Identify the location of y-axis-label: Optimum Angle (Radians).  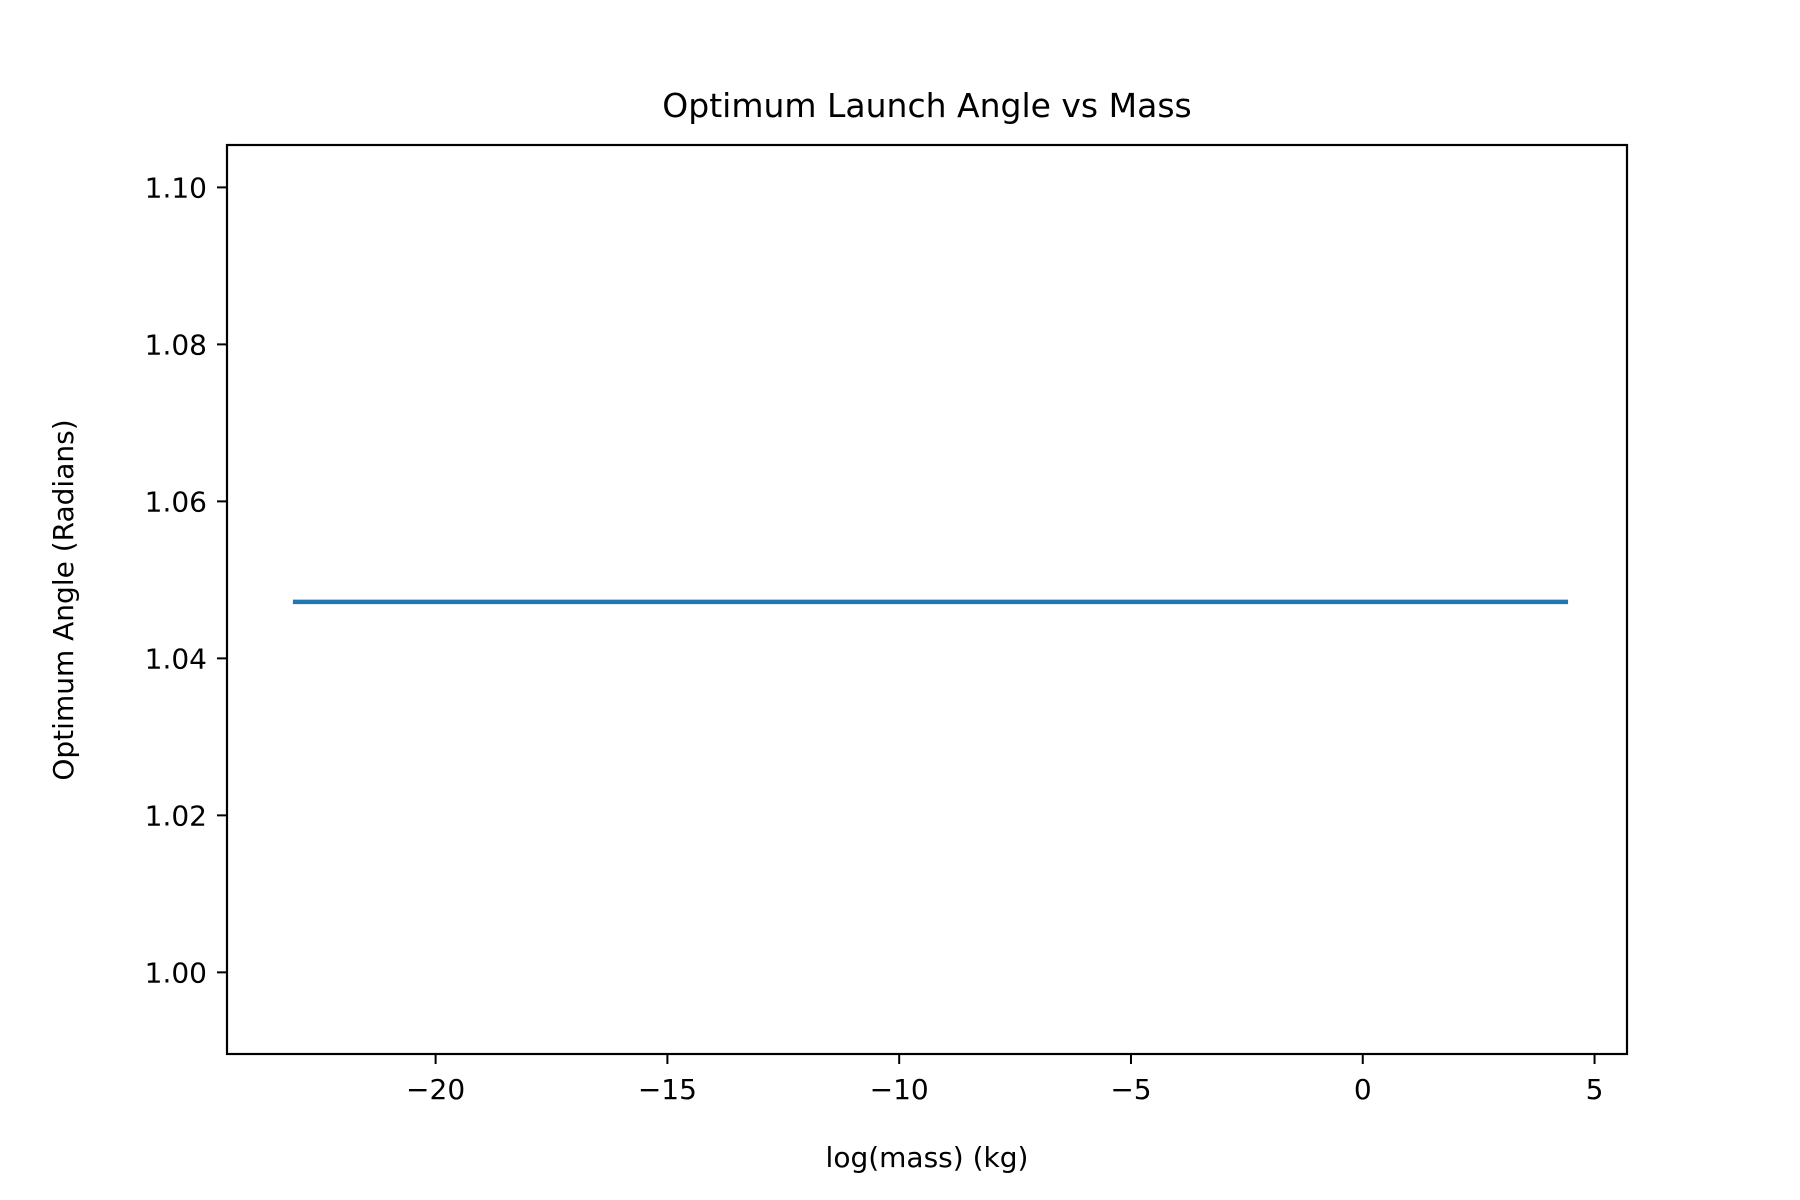
(63, 599).